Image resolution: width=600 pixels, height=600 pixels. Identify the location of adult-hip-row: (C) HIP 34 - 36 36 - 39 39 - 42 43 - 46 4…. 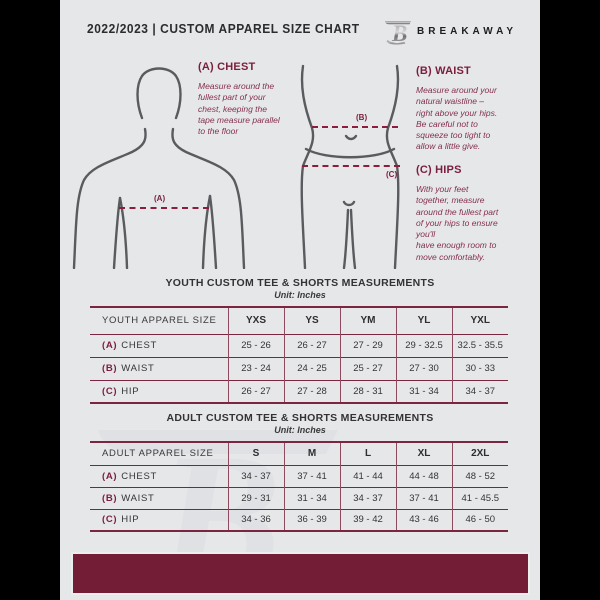
(299, 520).